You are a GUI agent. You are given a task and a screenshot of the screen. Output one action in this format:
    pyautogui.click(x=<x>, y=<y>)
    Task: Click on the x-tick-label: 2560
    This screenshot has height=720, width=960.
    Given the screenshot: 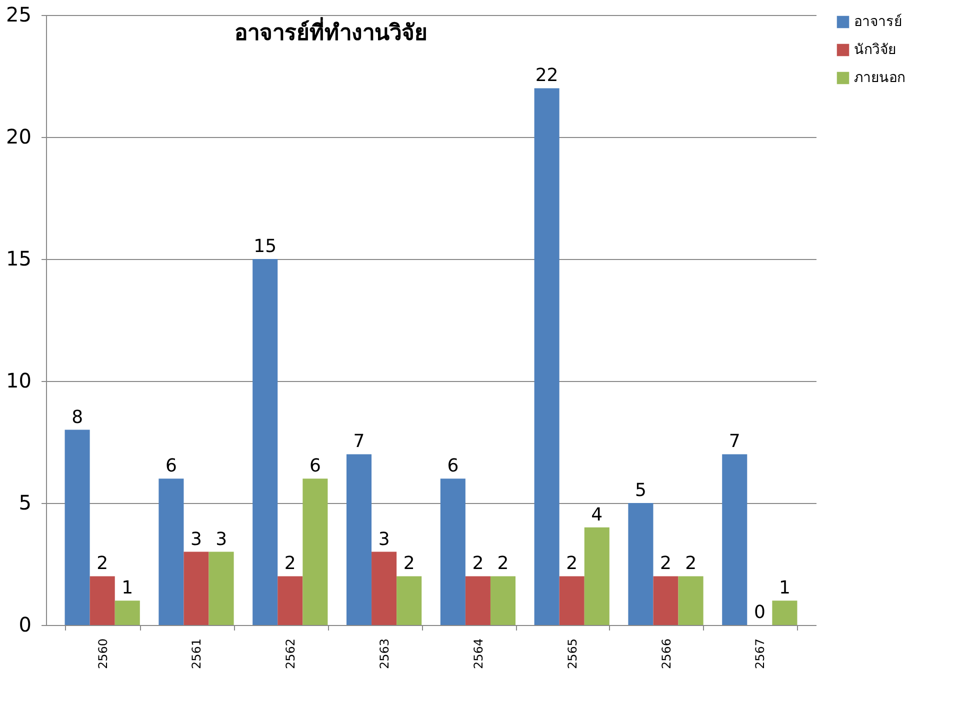 What is the action you would take?
    pyautogui.click(x=103, y=654)
    